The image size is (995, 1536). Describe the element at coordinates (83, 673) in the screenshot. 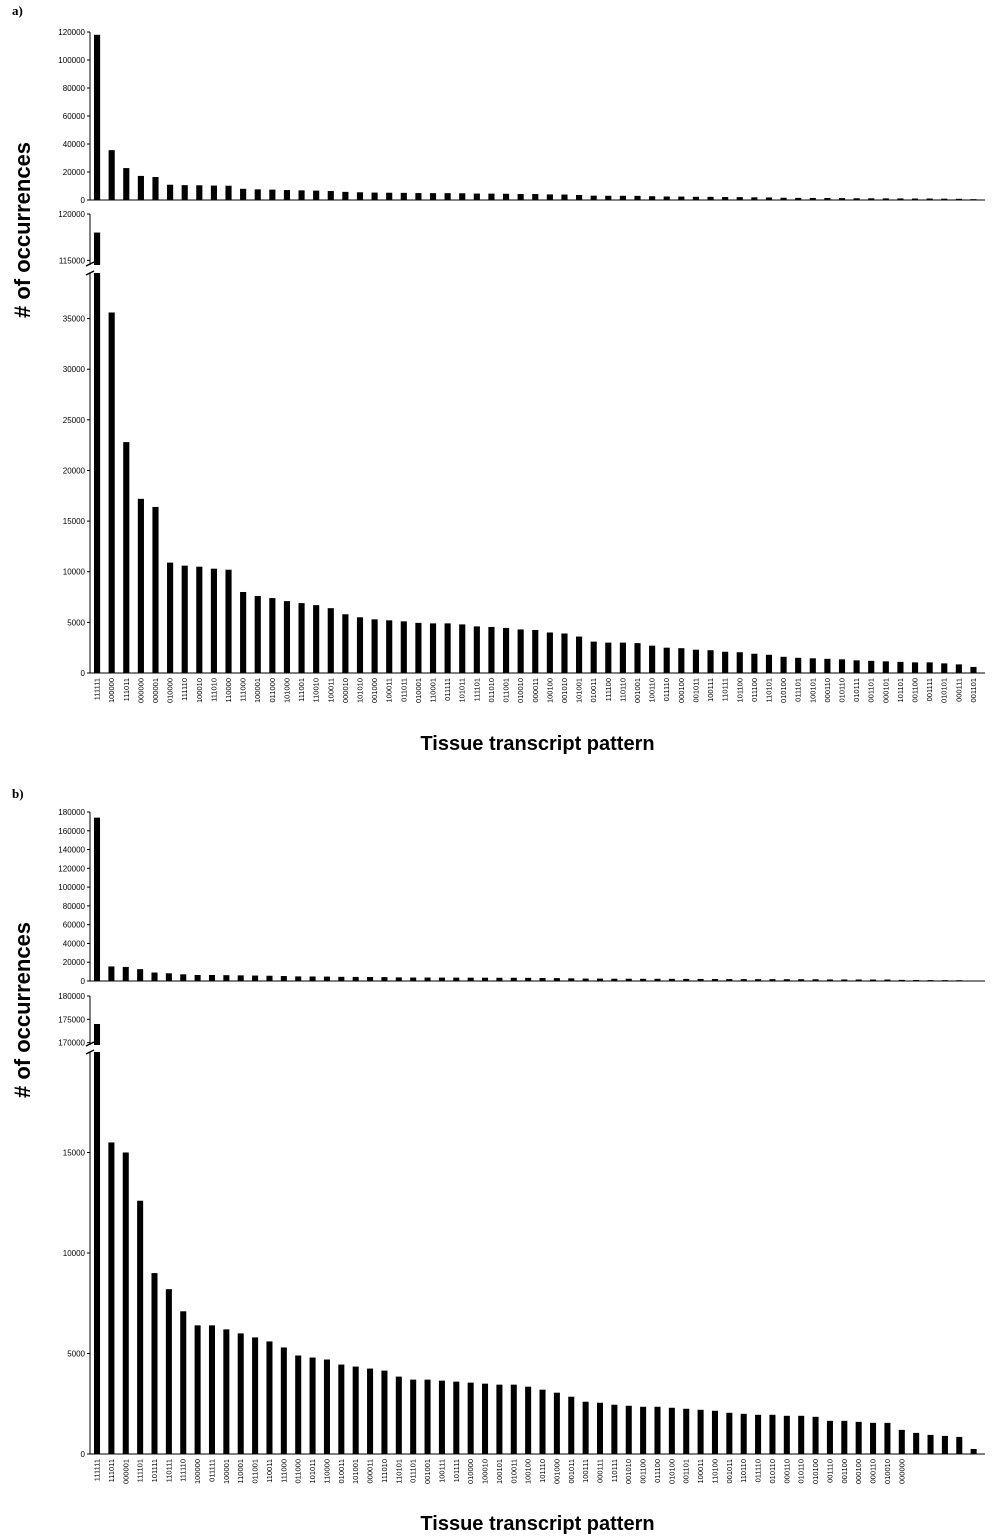

I see `y-tick-label: 0` at that location.